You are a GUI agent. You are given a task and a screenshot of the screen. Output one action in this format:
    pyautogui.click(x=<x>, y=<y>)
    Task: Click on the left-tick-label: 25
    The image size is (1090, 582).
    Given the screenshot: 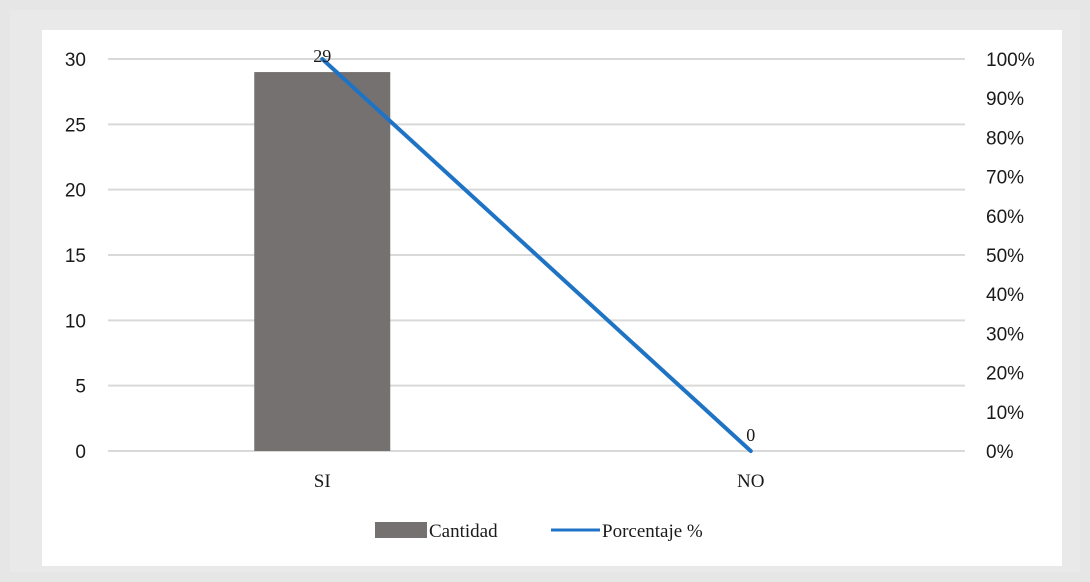 What is the action you would take?
    pyautogui.click(x=75, y=125)
    